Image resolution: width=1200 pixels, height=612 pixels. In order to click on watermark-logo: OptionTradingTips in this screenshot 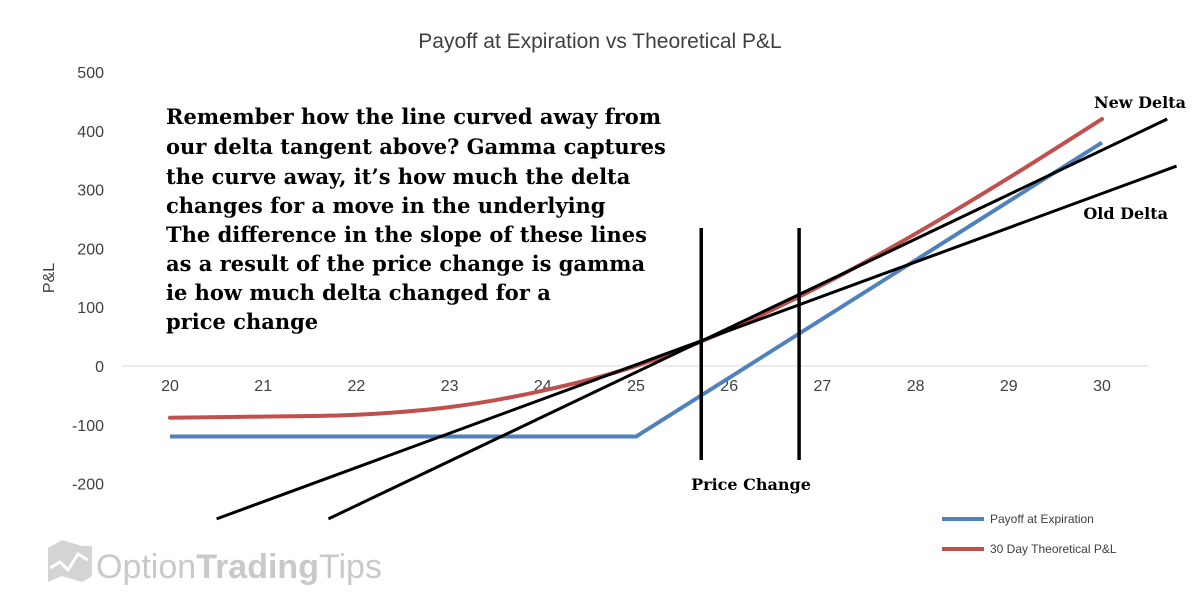, I will do `click(215, 563)`.